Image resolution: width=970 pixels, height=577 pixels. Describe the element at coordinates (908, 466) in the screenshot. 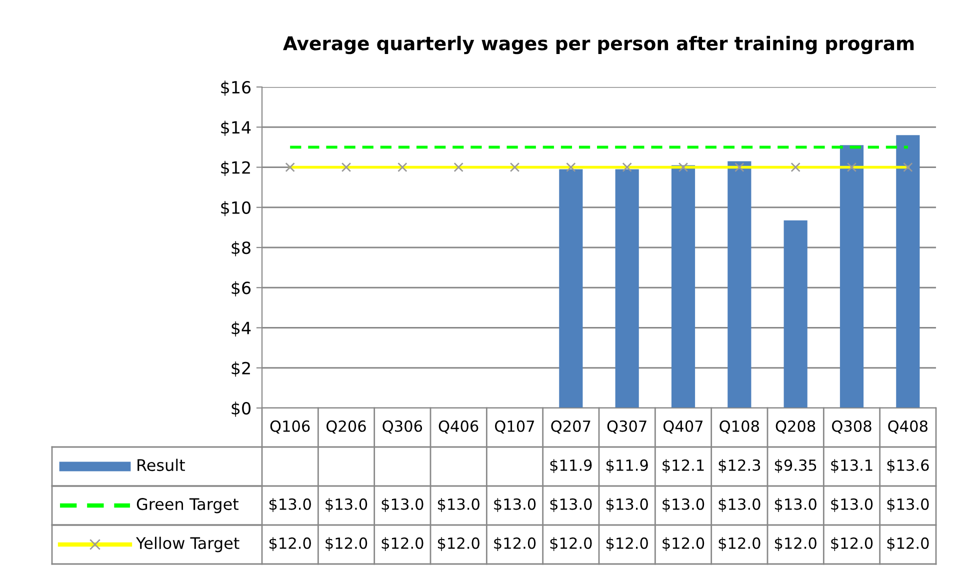

I see `data-label: $13.6` at that location.